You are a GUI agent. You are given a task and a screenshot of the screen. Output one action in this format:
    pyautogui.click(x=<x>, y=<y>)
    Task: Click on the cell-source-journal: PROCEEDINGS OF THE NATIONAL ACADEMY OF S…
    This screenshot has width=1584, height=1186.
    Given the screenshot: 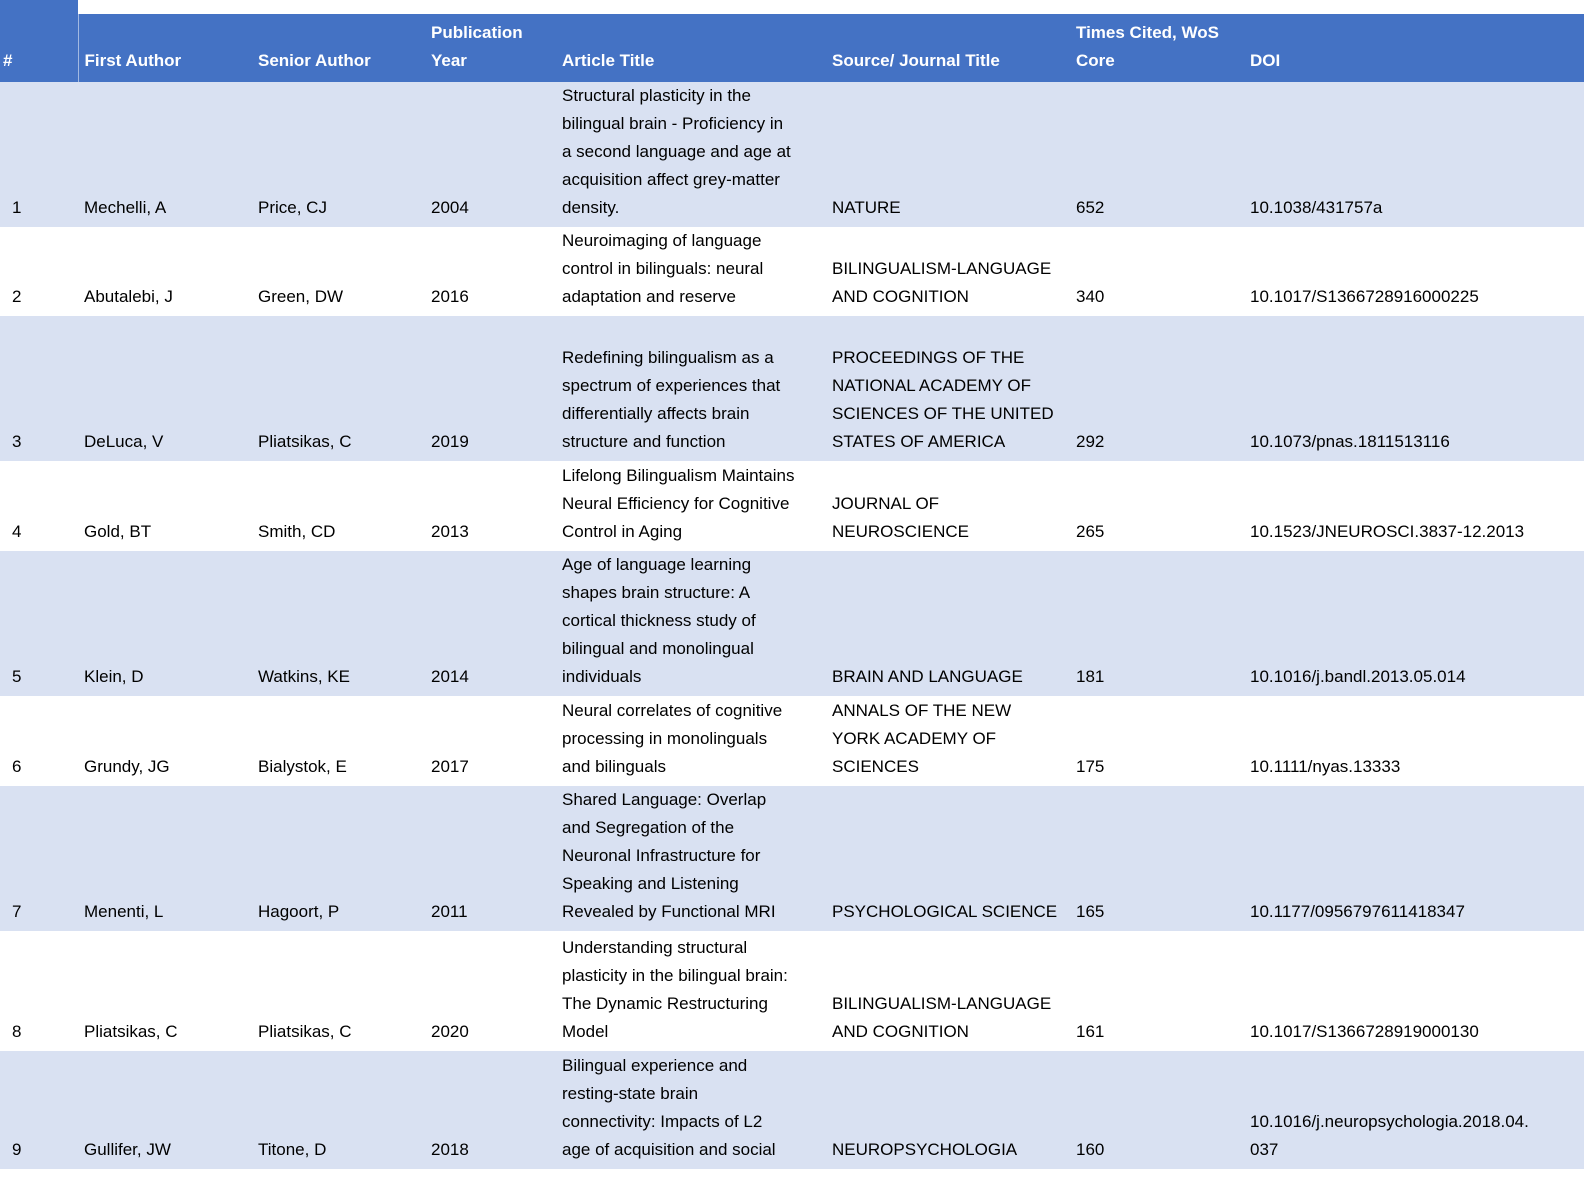 What is the action you would take?
    pyautogui.click(x=943, y=399)
    